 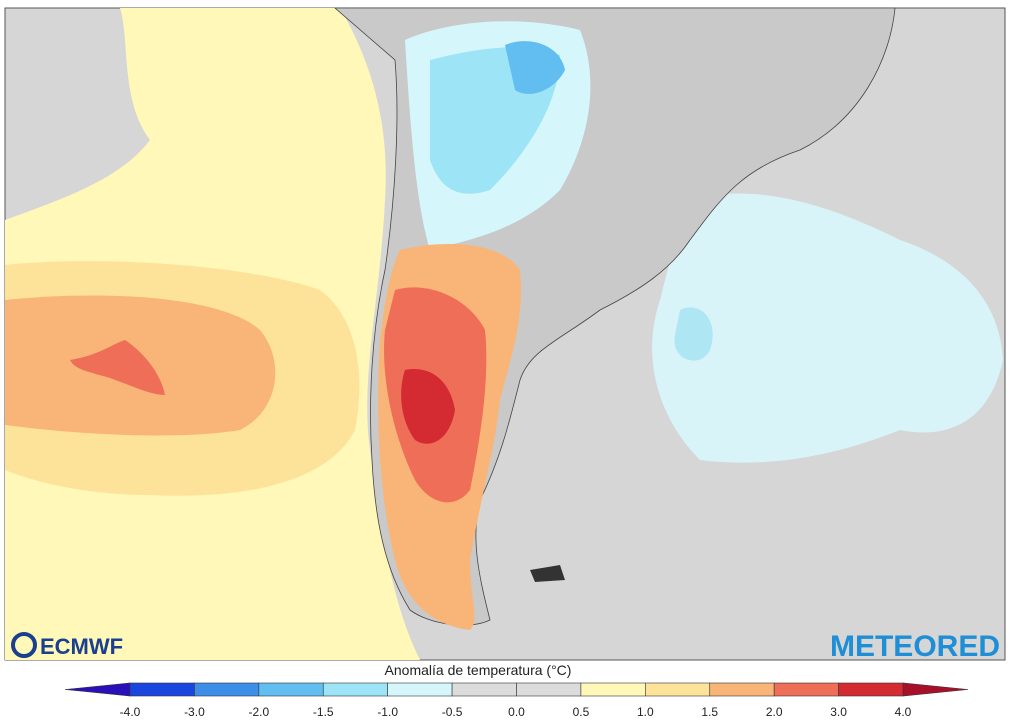 What do you see at coordinates (935, 689) in the screenshot?
I see `colorbar-over` at bounding box center [935, 689].